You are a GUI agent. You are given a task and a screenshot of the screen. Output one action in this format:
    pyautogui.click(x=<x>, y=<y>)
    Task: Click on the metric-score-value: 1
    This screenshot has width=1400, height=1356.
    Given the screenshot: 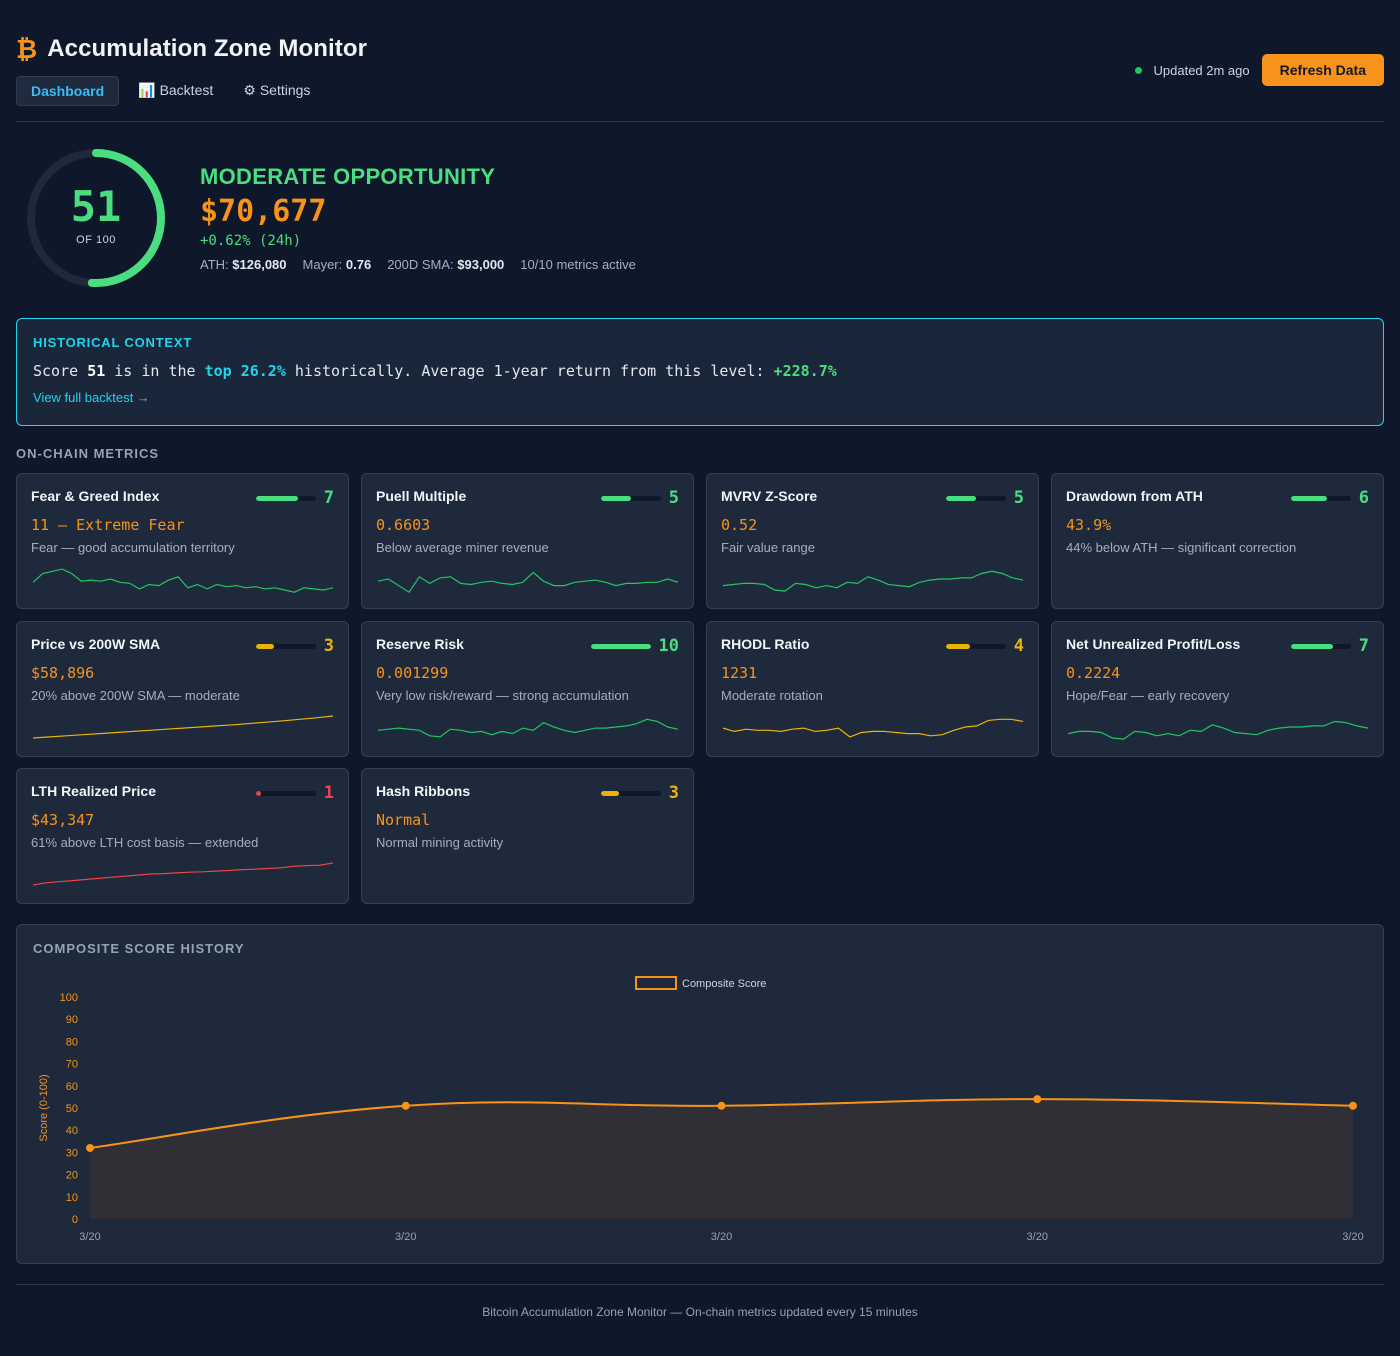 What is the action you would take?
    pyautogui.click(x=328, y=793)
    